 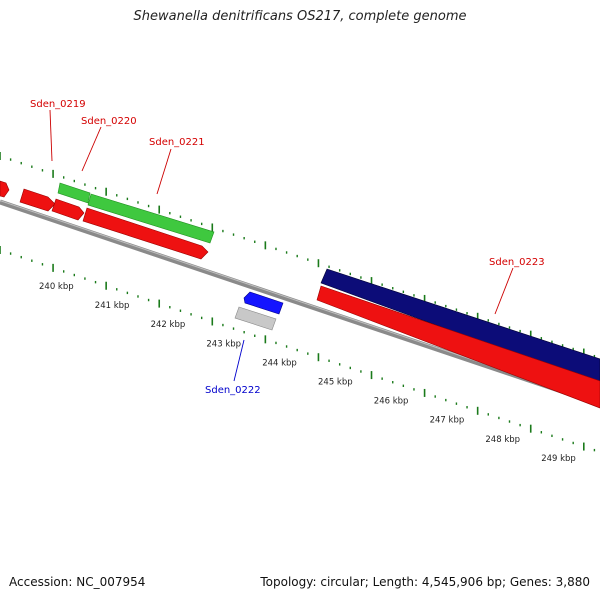 I want to click on gene-label-sden0223: Sden_0223, so click(x=517, y=262).